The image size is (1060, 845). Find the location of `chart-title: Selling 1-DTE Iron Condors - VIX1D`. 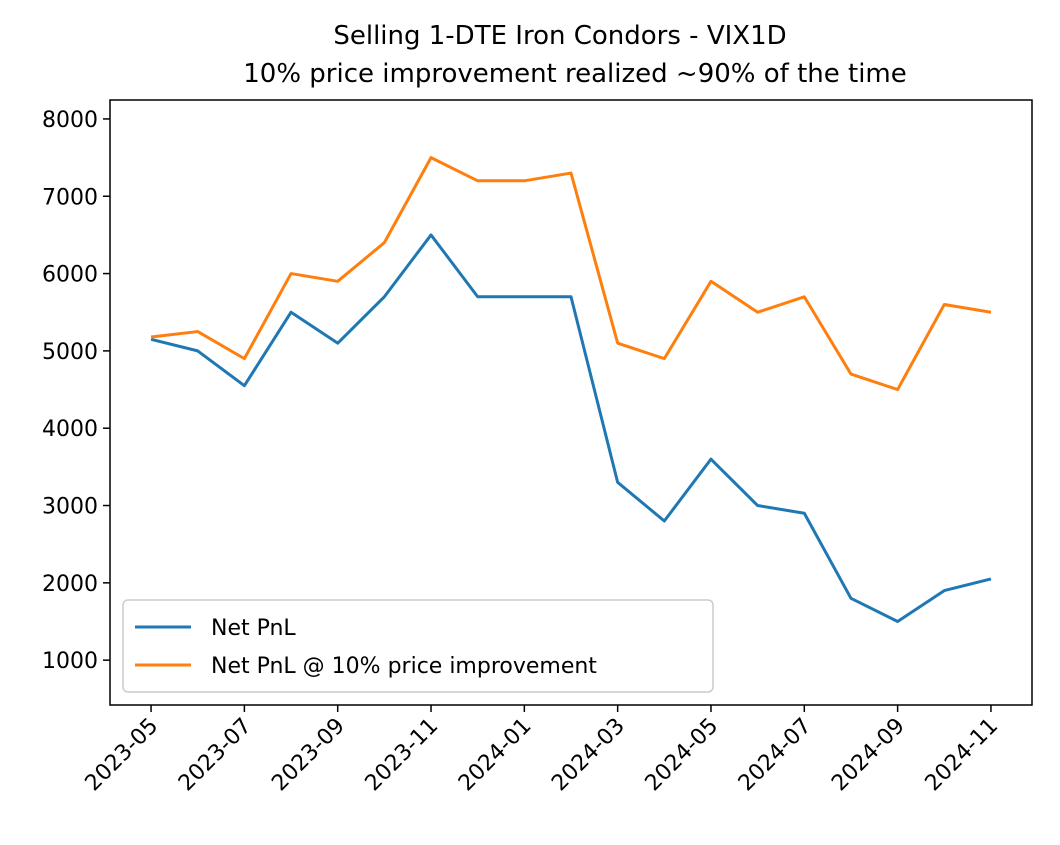

chart-title: Selling 1-DTE Iron Condors - VIX1D is located at coordinates (559, 36).